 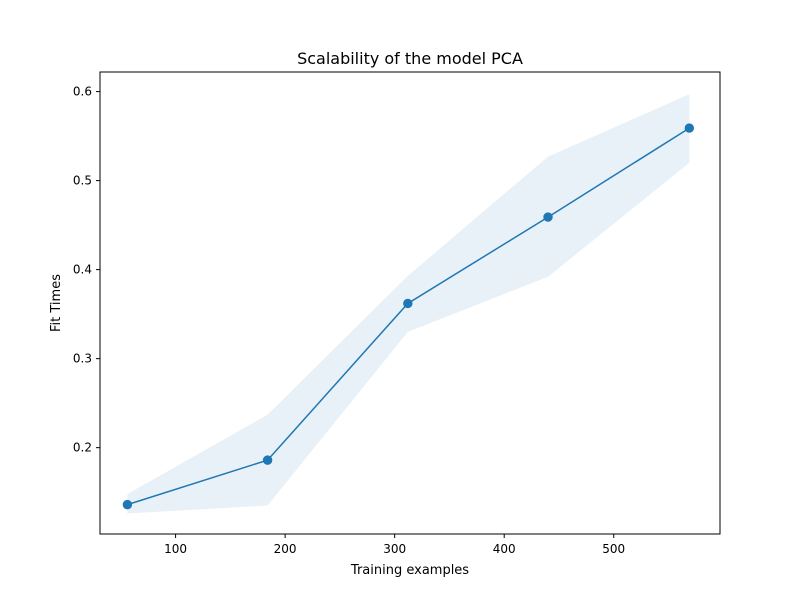 What do you see at coordinates (82, 270) in the screenshot?
I see `y-tick-label: 0.4` at bounding box center [82, 270].